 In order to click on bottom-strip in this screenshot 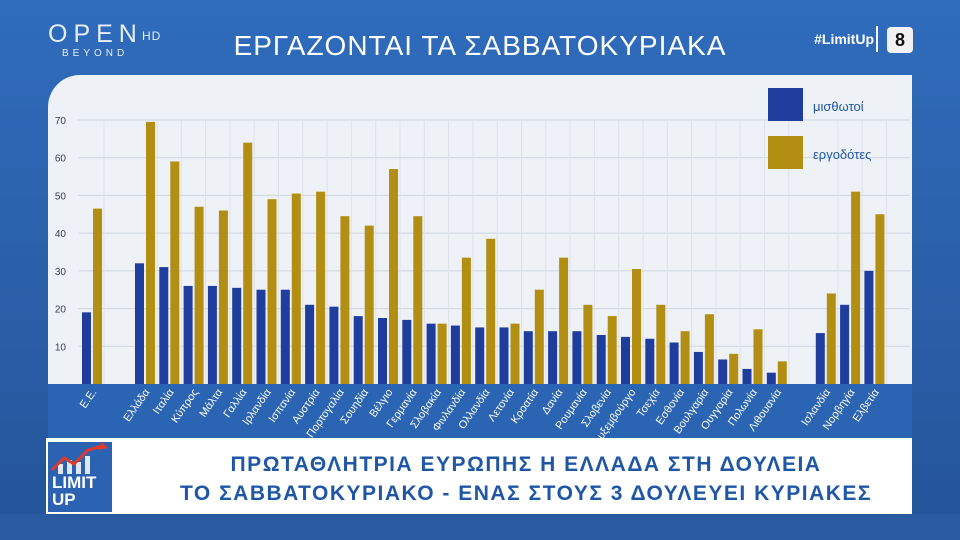, I will do `click(480, 527)`.